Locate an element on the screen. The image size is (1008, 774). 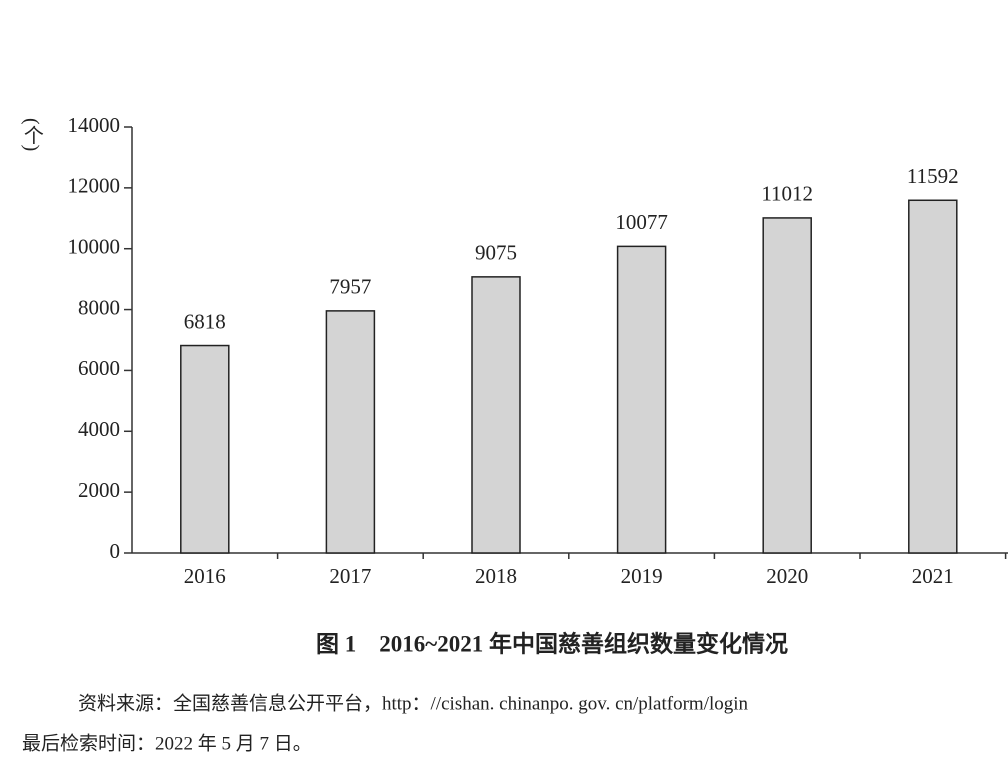
value-label: 11592 is located at coordinates (933, 176).